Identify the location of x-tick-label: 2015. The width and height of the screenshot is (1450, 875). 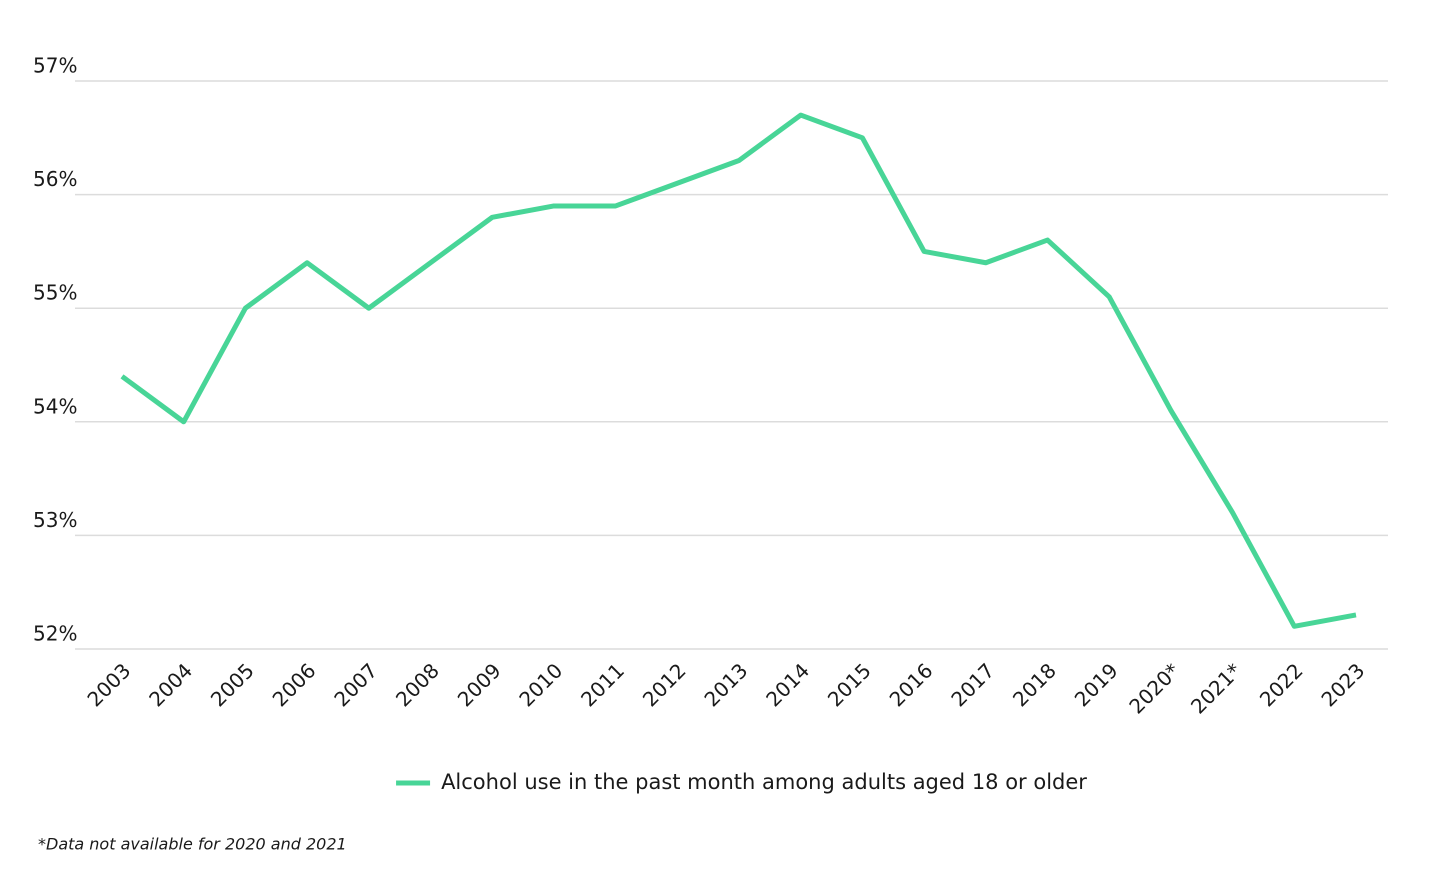
(849, 684).